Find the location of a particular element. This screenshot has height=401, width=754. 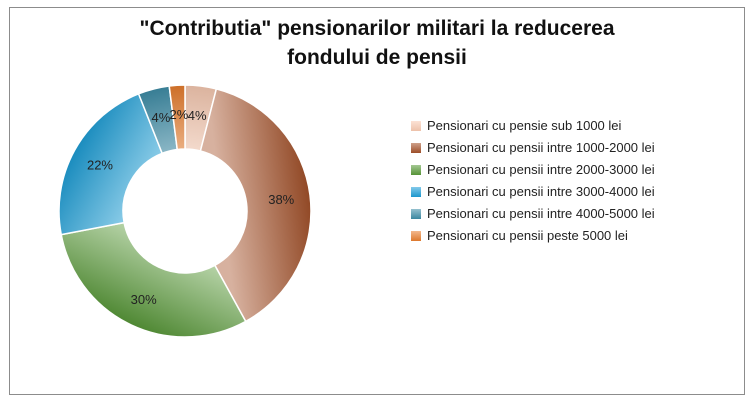

data-label-sub-1000: 4% is located at coordinates (197, 115).